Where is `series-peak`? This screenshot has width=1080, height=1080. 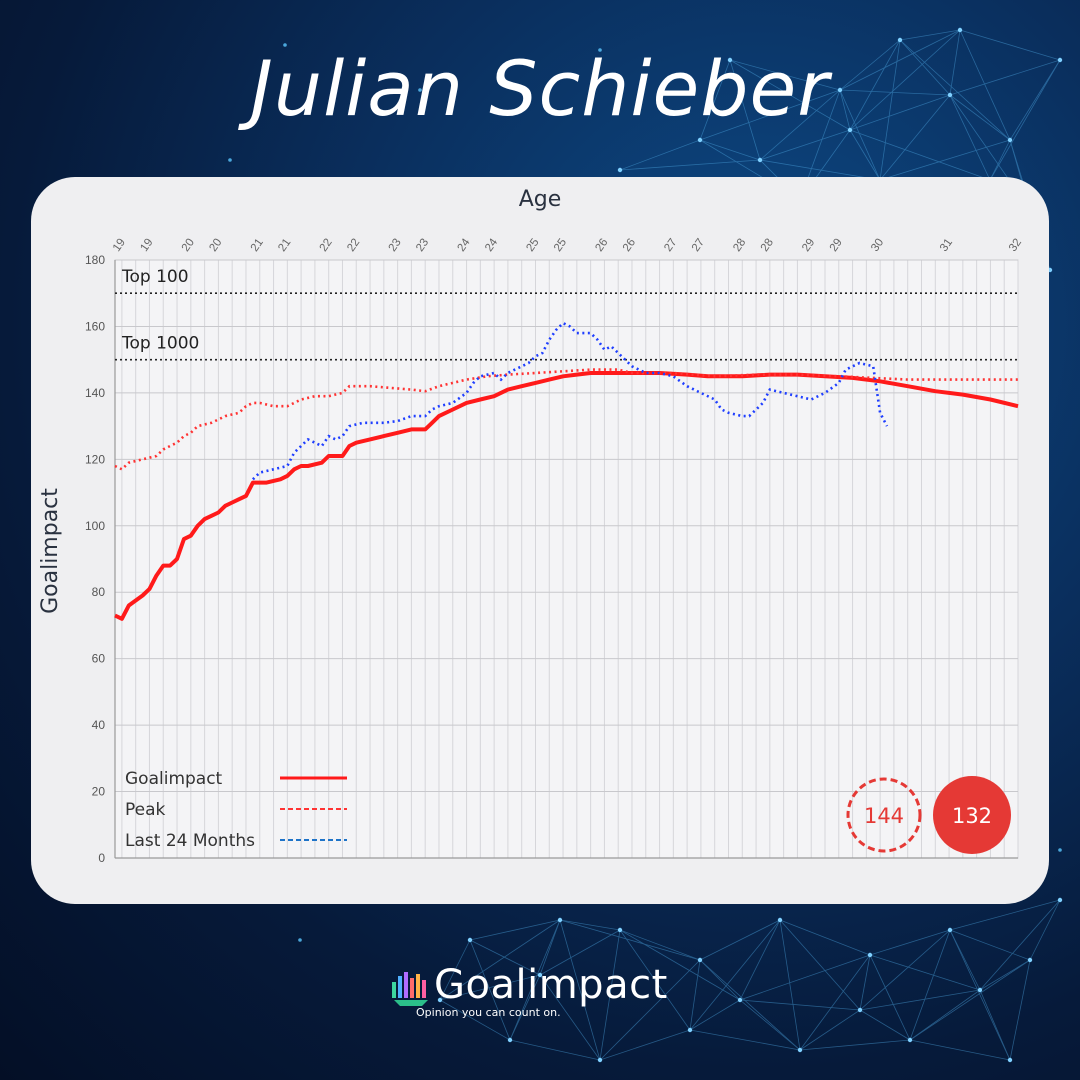
series-peak is located at coordinates (566, 419).